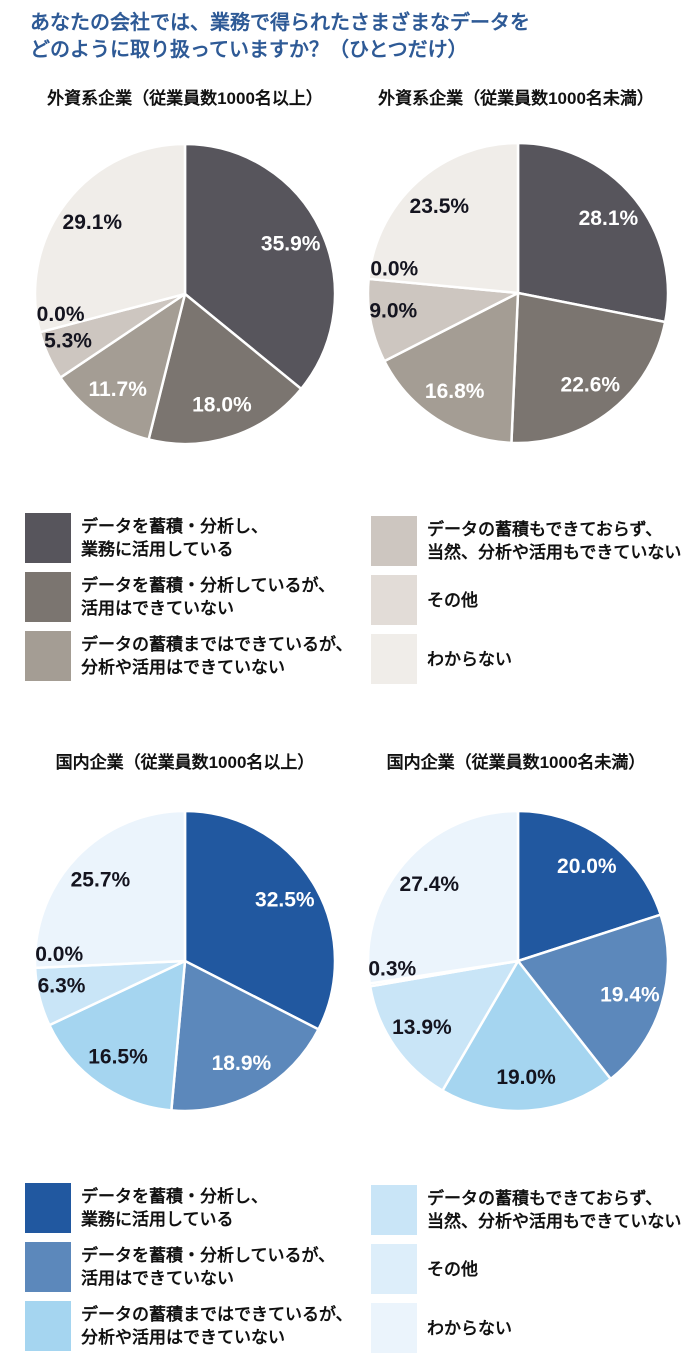 This screenshot has width=700, height=1367. I want to click on pie-slice-label: 35.9%, so click(291, 243).